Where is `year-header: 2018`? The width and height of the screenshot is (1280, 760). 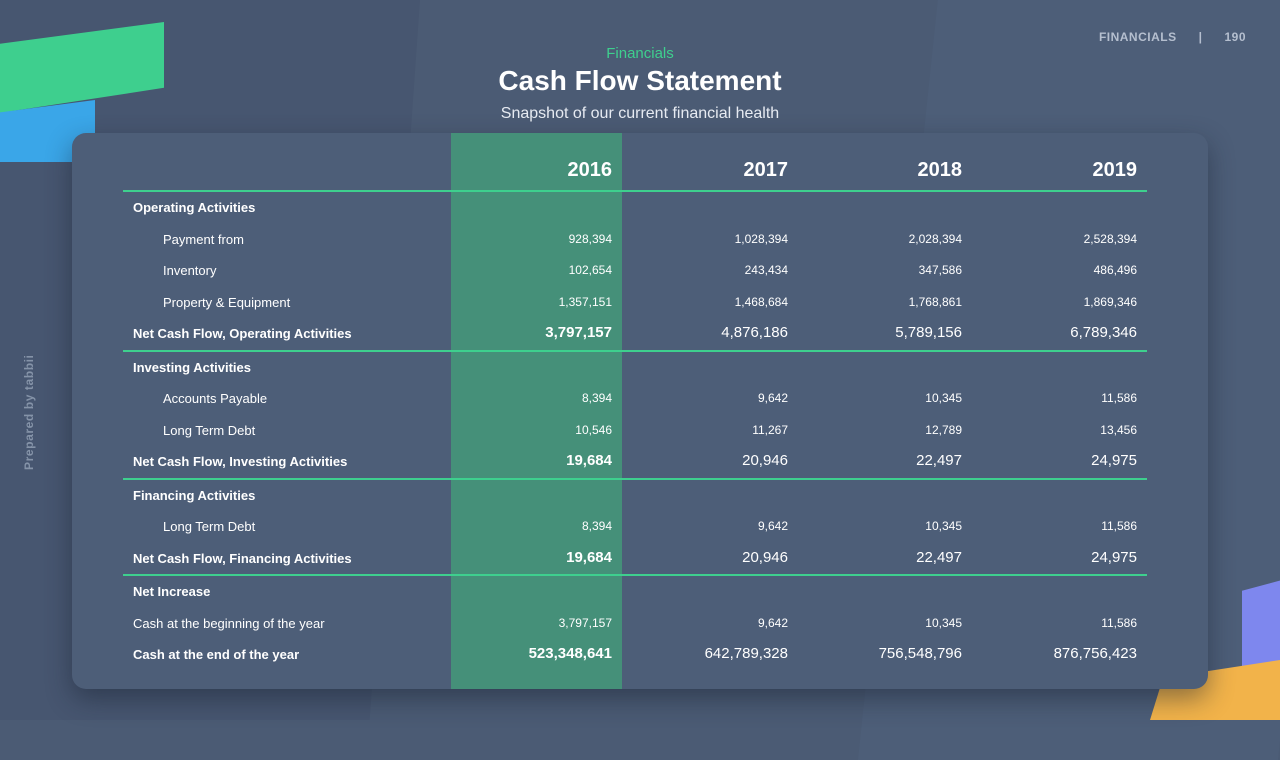
year-header: 2018 is located at coordinates (940, 170).